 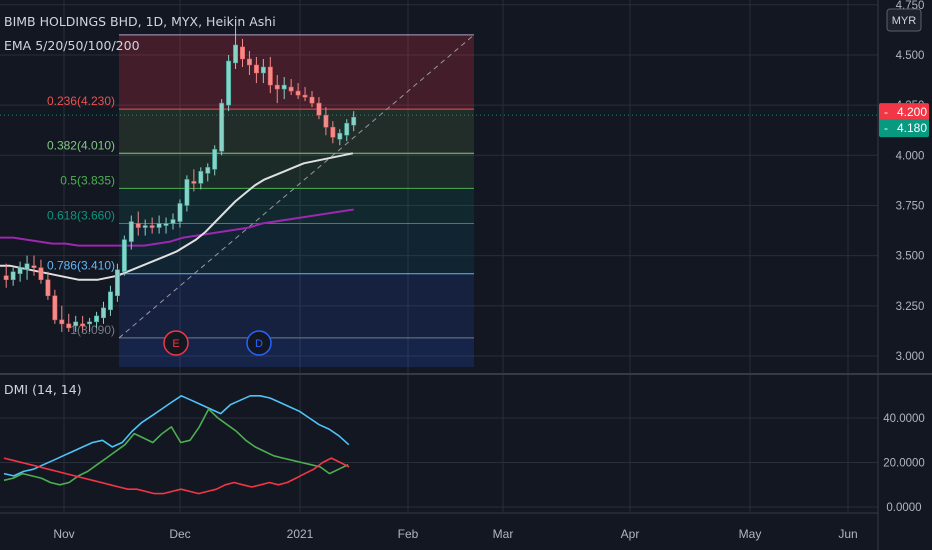 What do you see at coordinates (910, 156) in the screenshot?
I see `price-axis-tick-4: 4.000` at bounding box center [910, 156].